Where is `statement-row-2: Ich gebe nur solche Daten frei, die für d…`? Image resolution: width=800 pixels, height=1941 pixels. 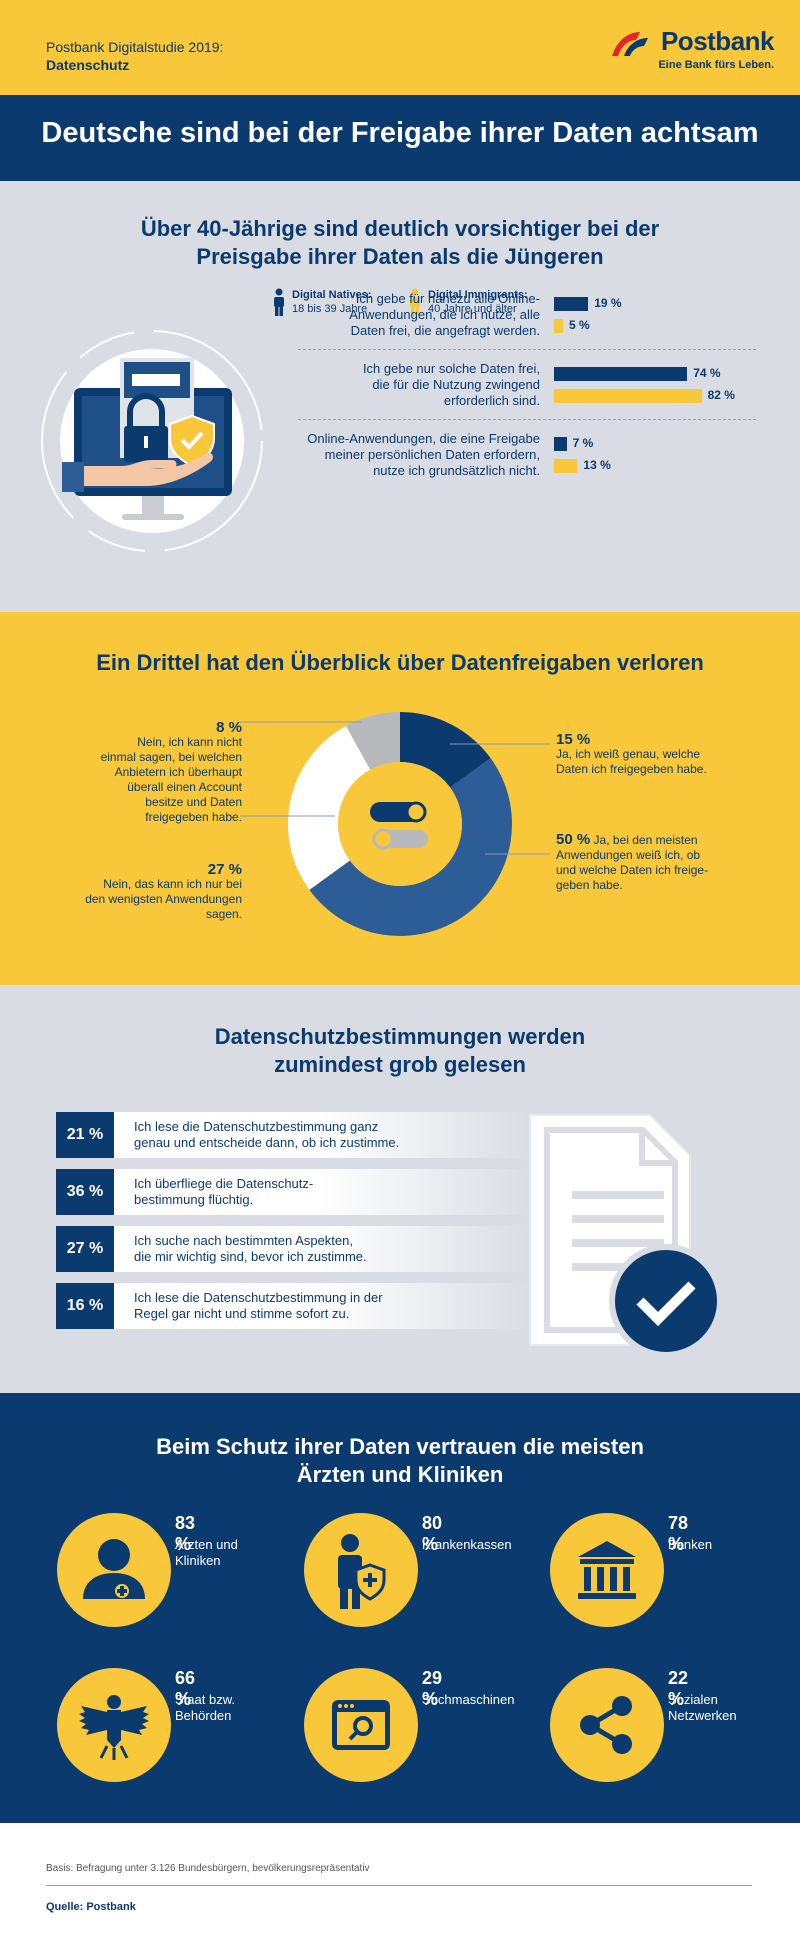
statement-row-2: Ich gebe nur solche Daten frei, die für d… is located at coordinates (451, 384).